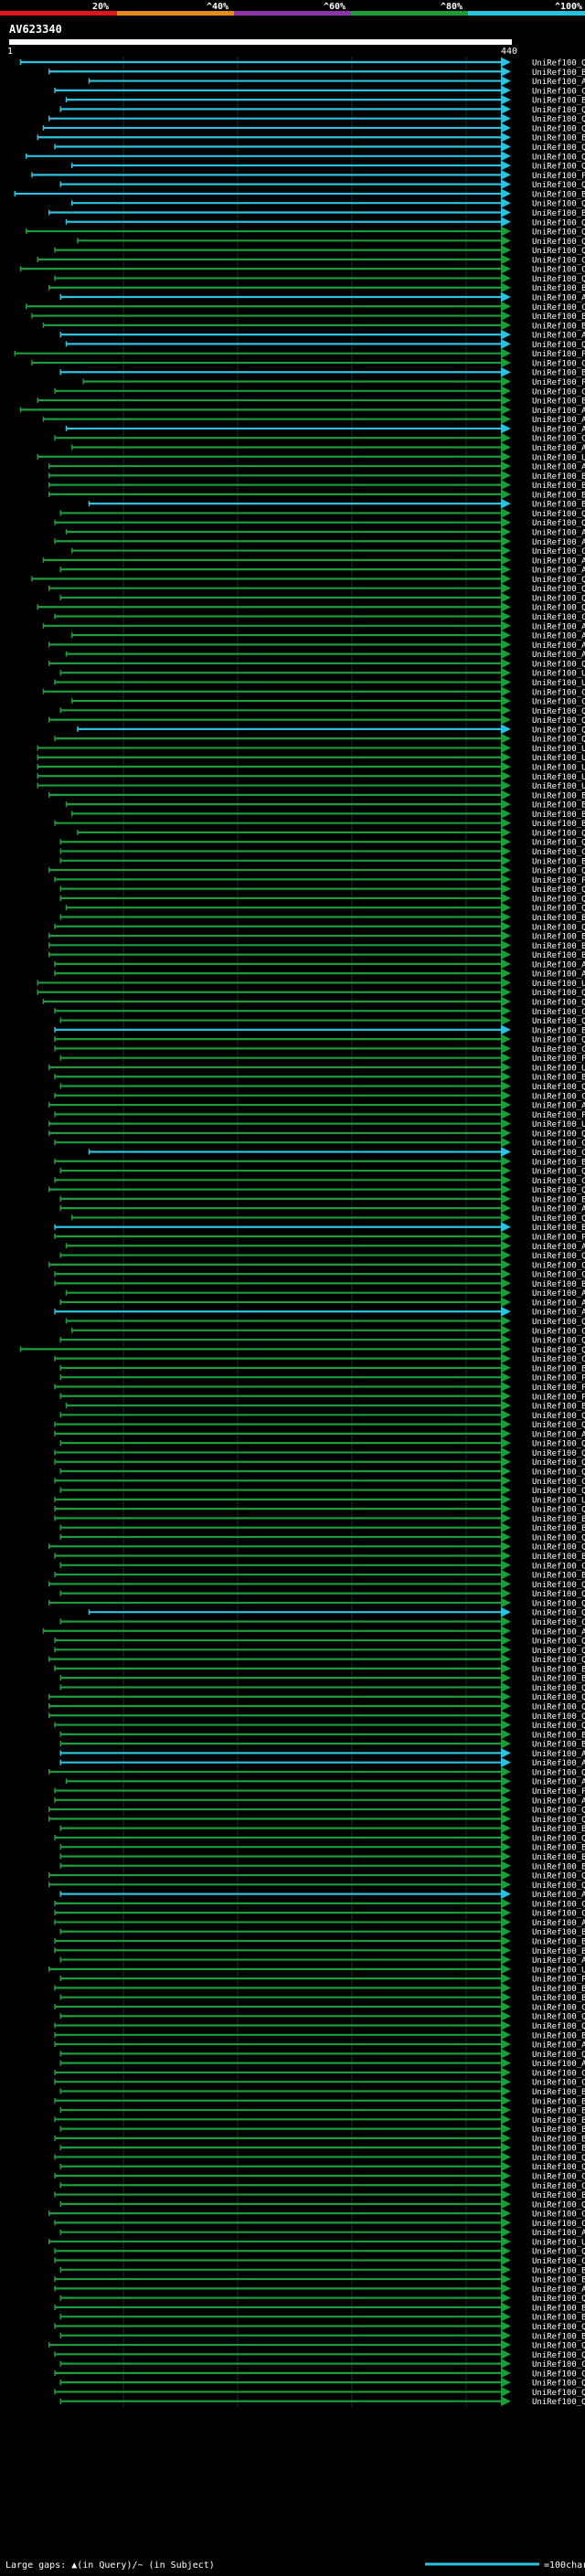  I want to click on hit-label: UniRef100_UP1000.., so click(559, 777).